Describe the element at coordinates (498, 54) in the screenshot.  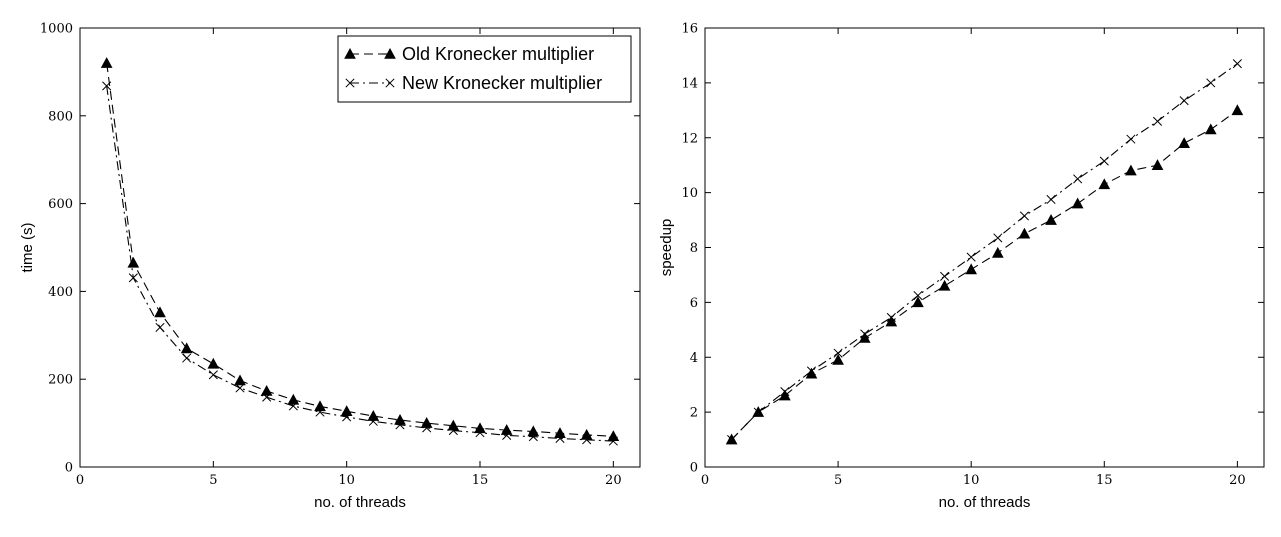
I see `legend-label: Old Kronecker multiplier` at that location.